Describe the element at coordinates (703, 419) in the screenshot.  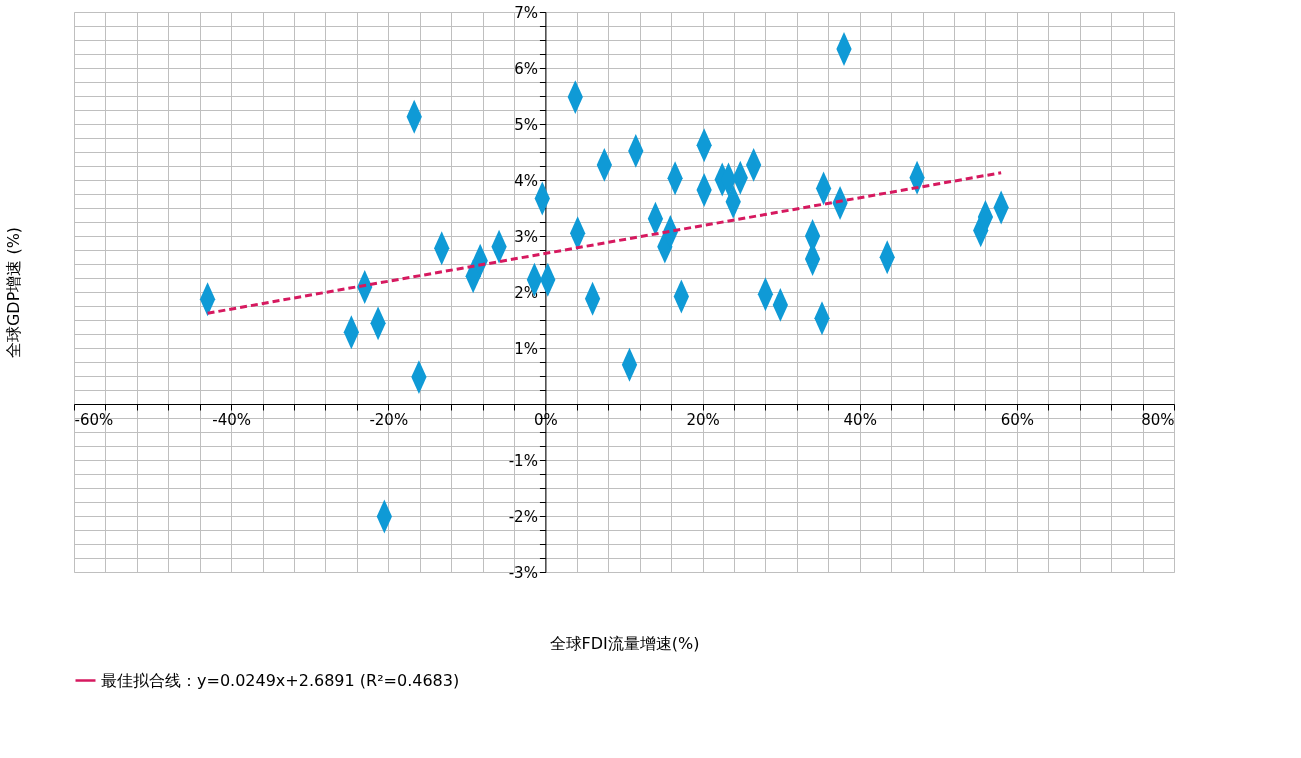
I see `x-tick-label: 20%` at that location.